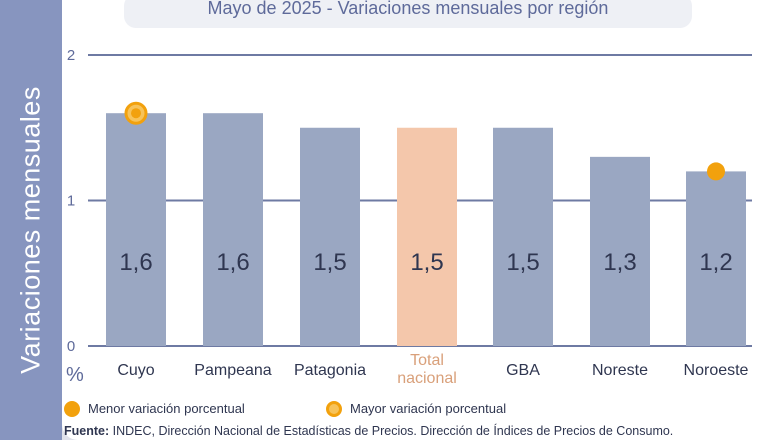 The width and height of the screenshot is (780, 440). I want to click on category-label: Noroeste, so click(716, 370).